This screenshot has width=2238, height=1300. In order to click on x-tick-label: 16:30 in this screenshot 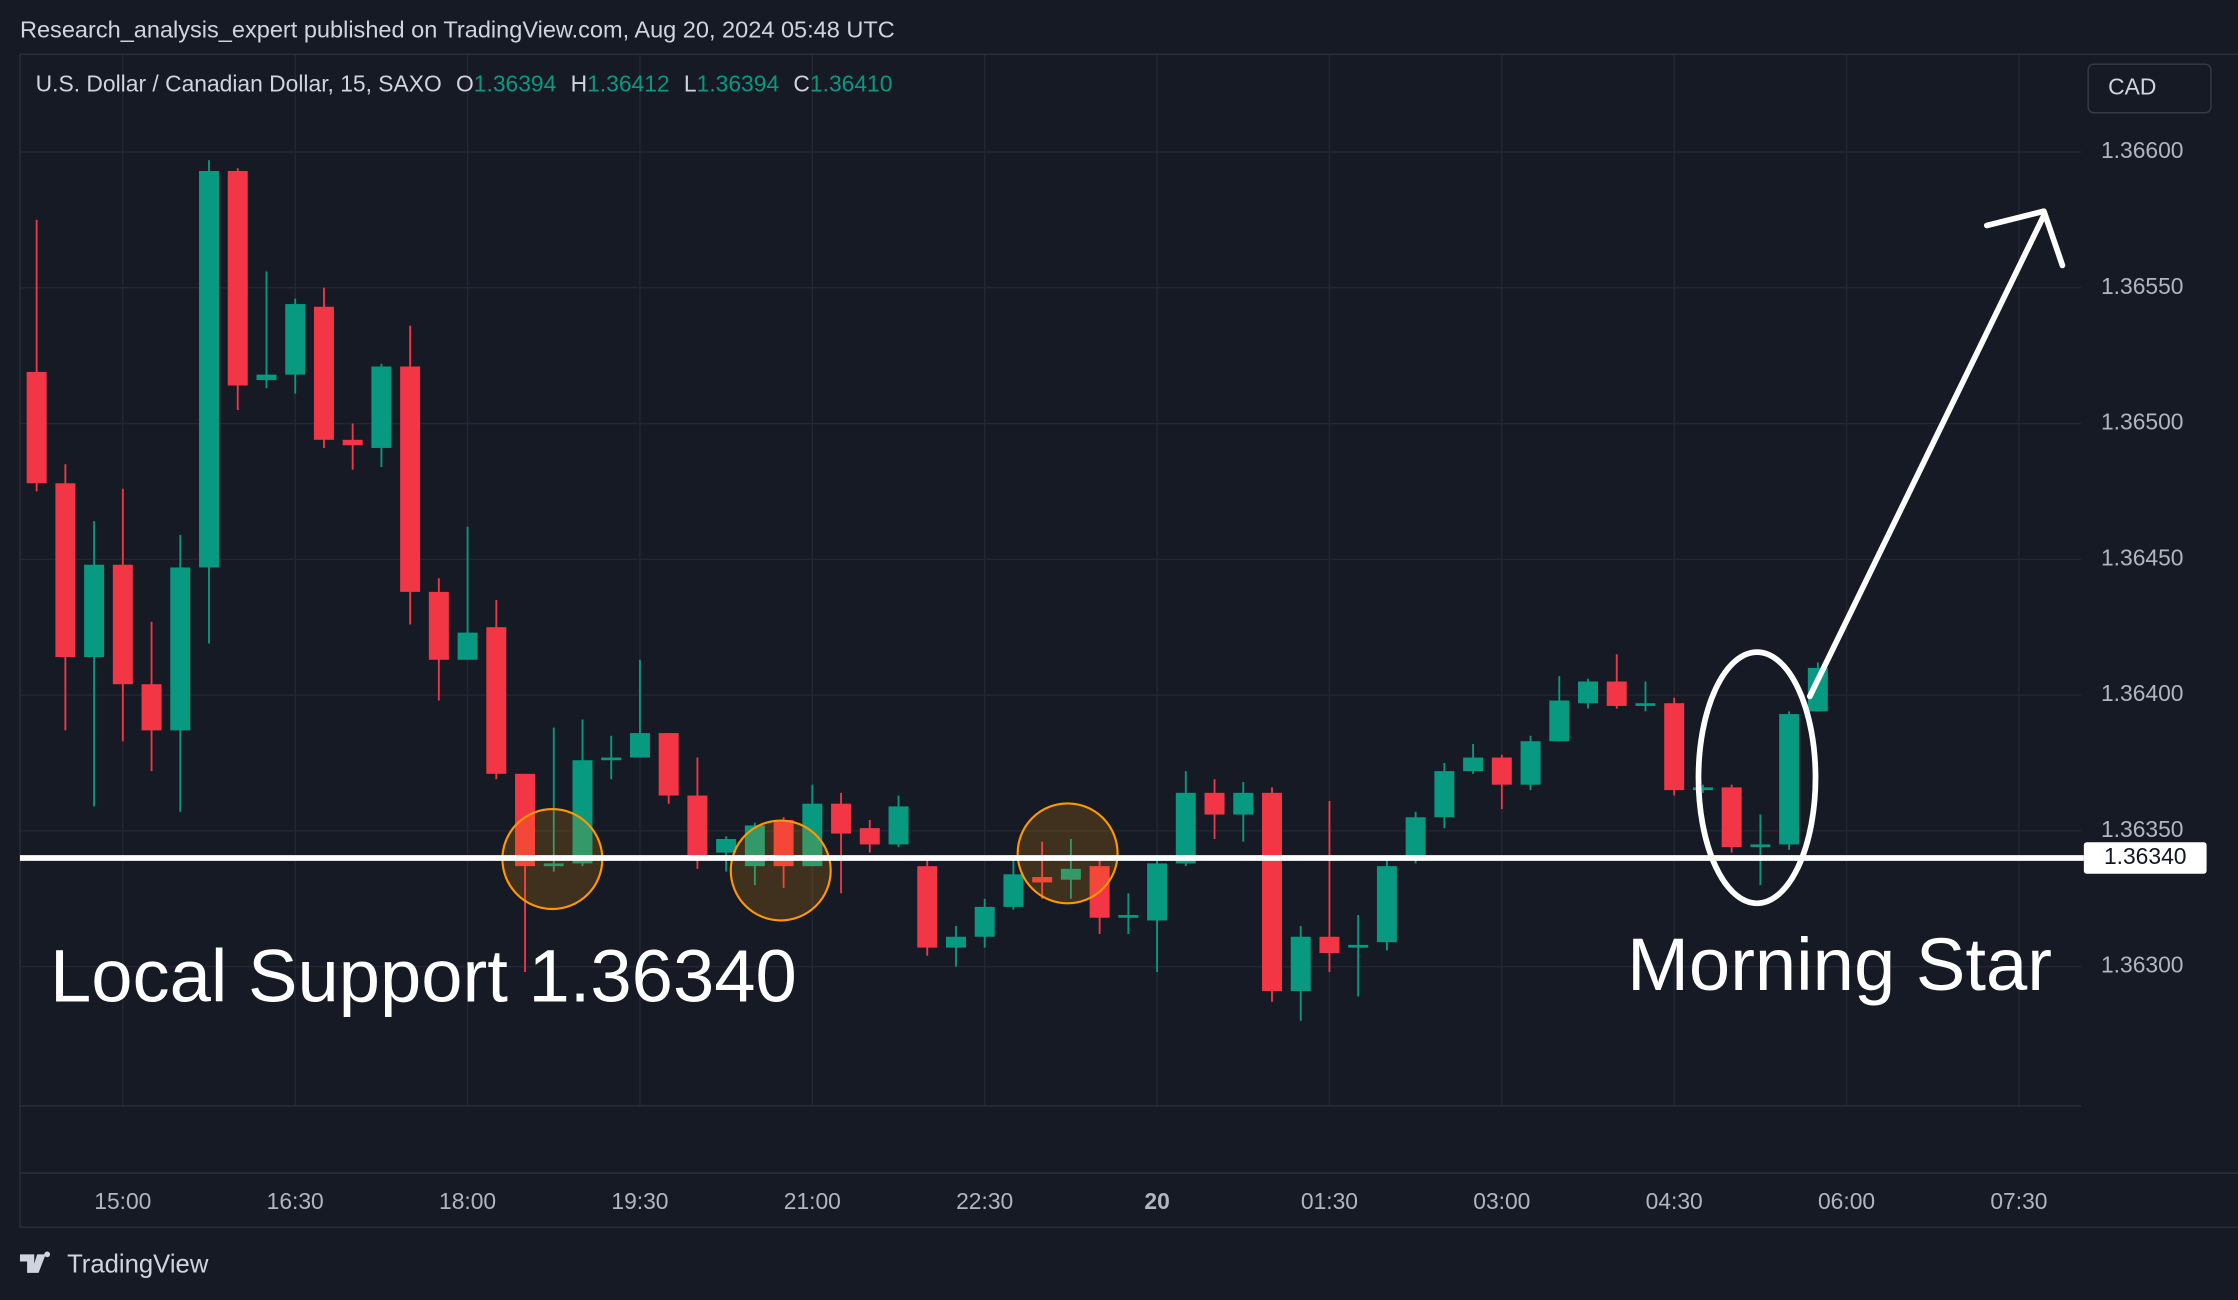, I will do `click(295, 1201)`.